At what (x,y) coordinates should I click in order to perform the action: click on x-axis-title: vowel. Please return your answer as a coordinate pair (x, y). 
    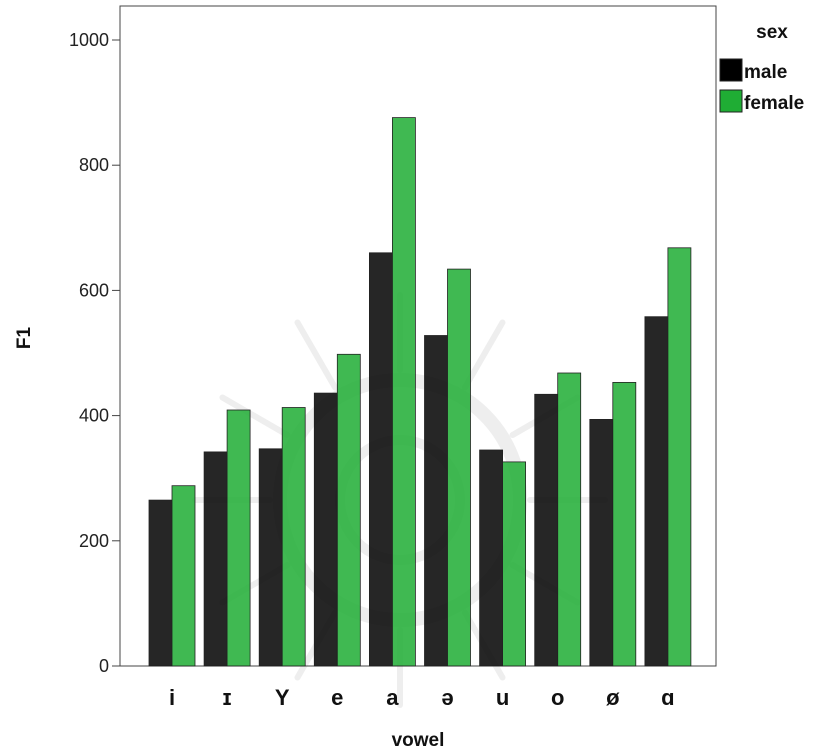
    Looking at the image, I should click on (418, 740).